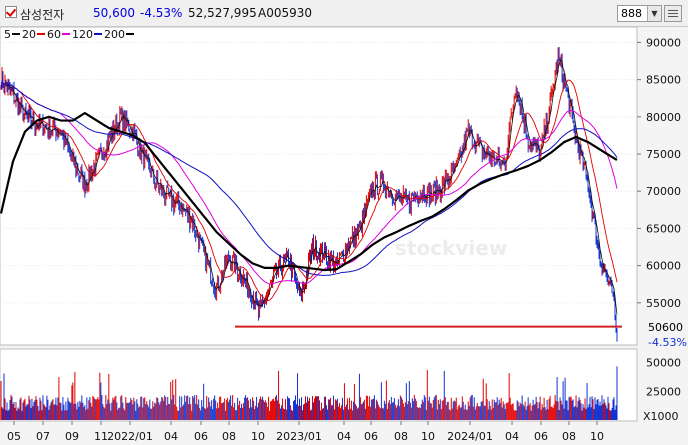 This screenshot has height=445, width=688. What do you see at coordinates (114, 34) in the screenshot?
I see `legend-label-200: 200` at bounding box center [114, 34].